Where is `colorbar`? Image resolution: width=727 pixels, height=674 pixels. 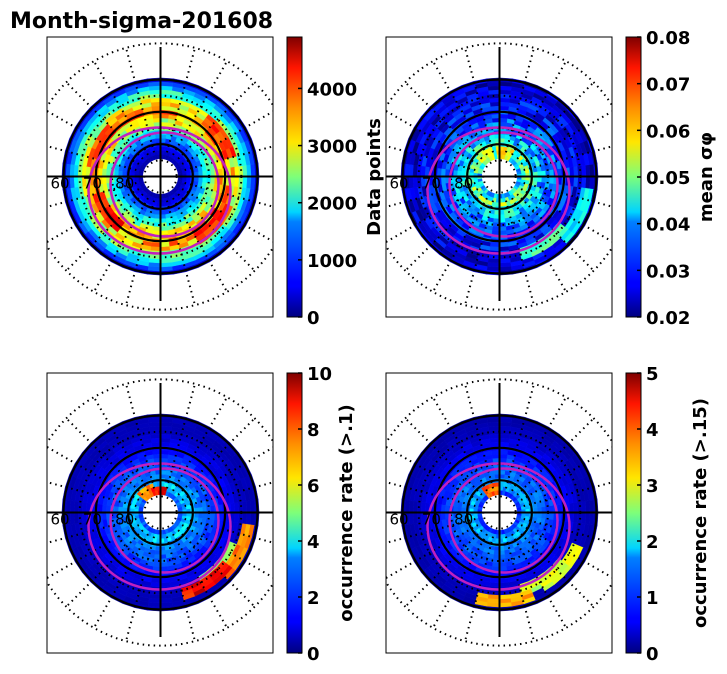 colorbar is located at coordinates (633, 513).